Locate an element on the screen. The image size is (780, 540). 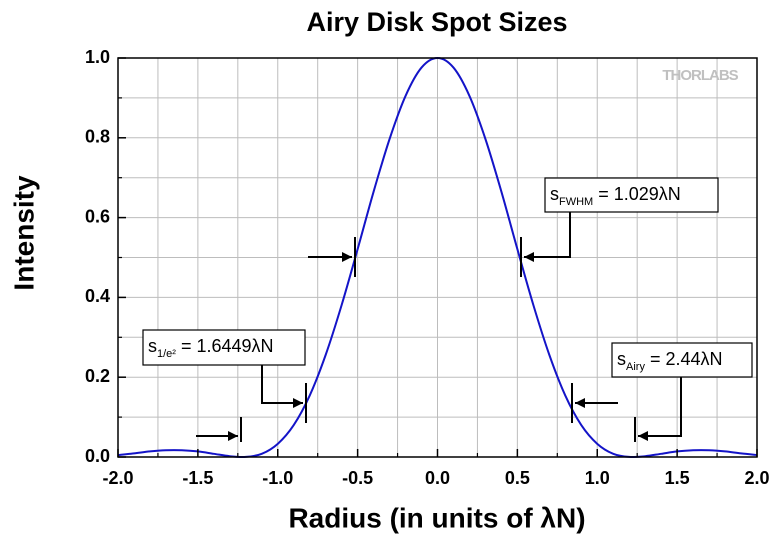
watermark: THORLABS is located at coordinates (700, 75).